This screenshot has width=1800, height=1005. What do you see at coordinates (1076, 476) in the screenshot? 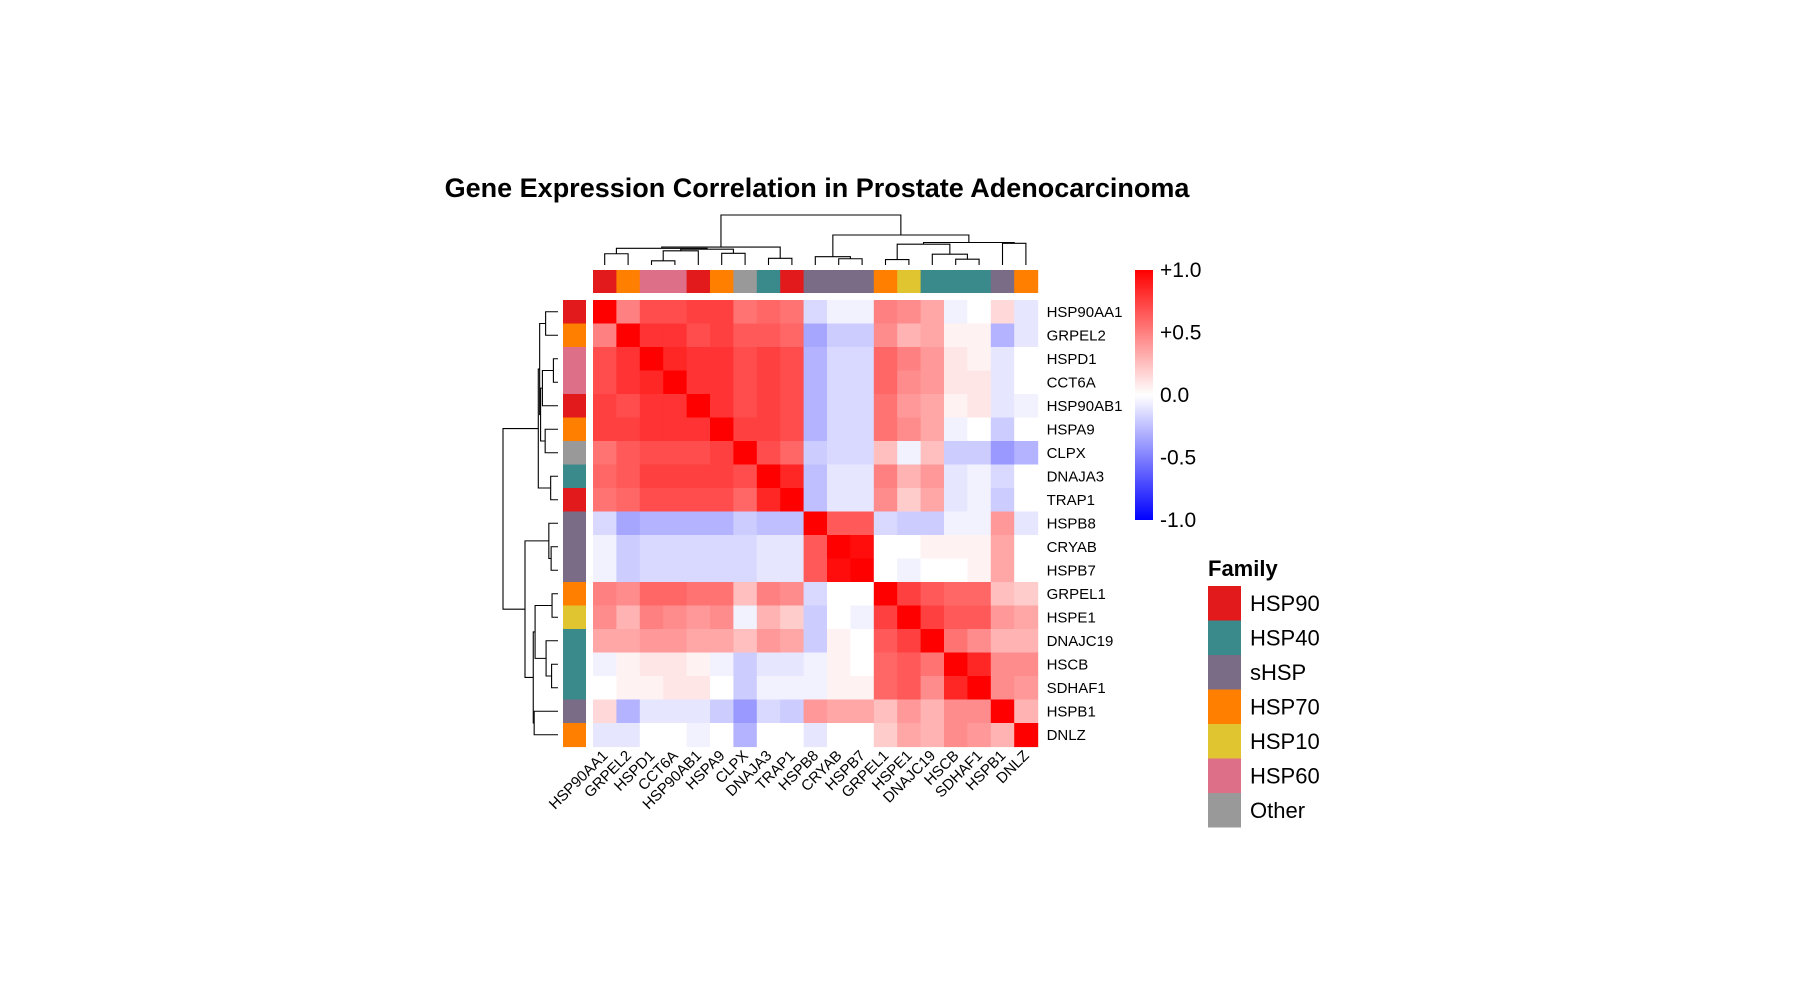
I see `row-label-DNAJA3: DNAJA3` at bounding box center [1076, 476].